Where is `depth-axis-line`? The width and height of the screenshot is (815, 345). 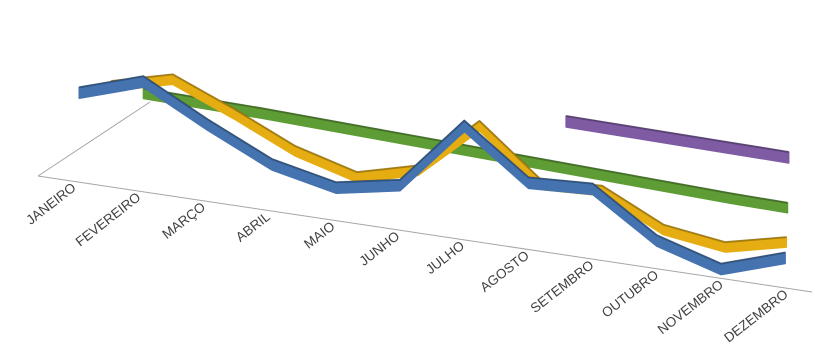 depth-axis-line is located at coordinates (94, 139).